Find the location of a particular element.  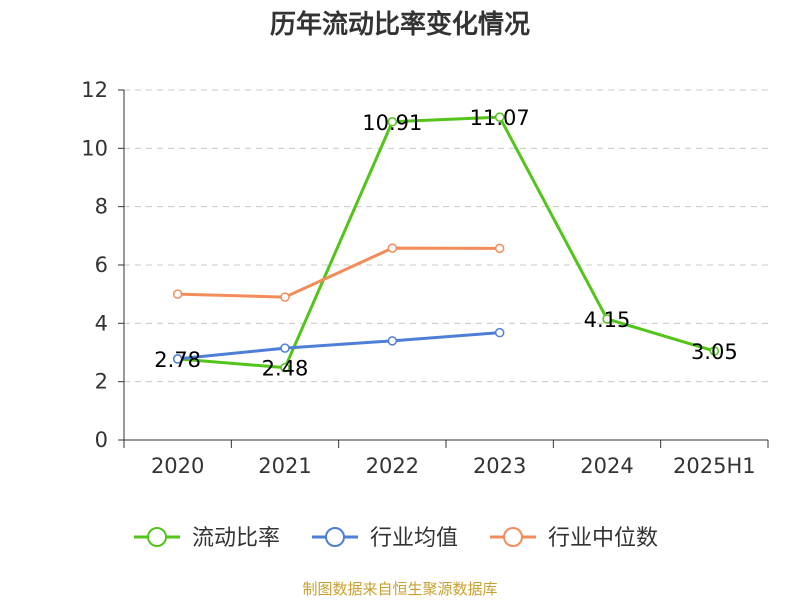

x-tick-label: 2025H1 is located at coordinates (714, 466).